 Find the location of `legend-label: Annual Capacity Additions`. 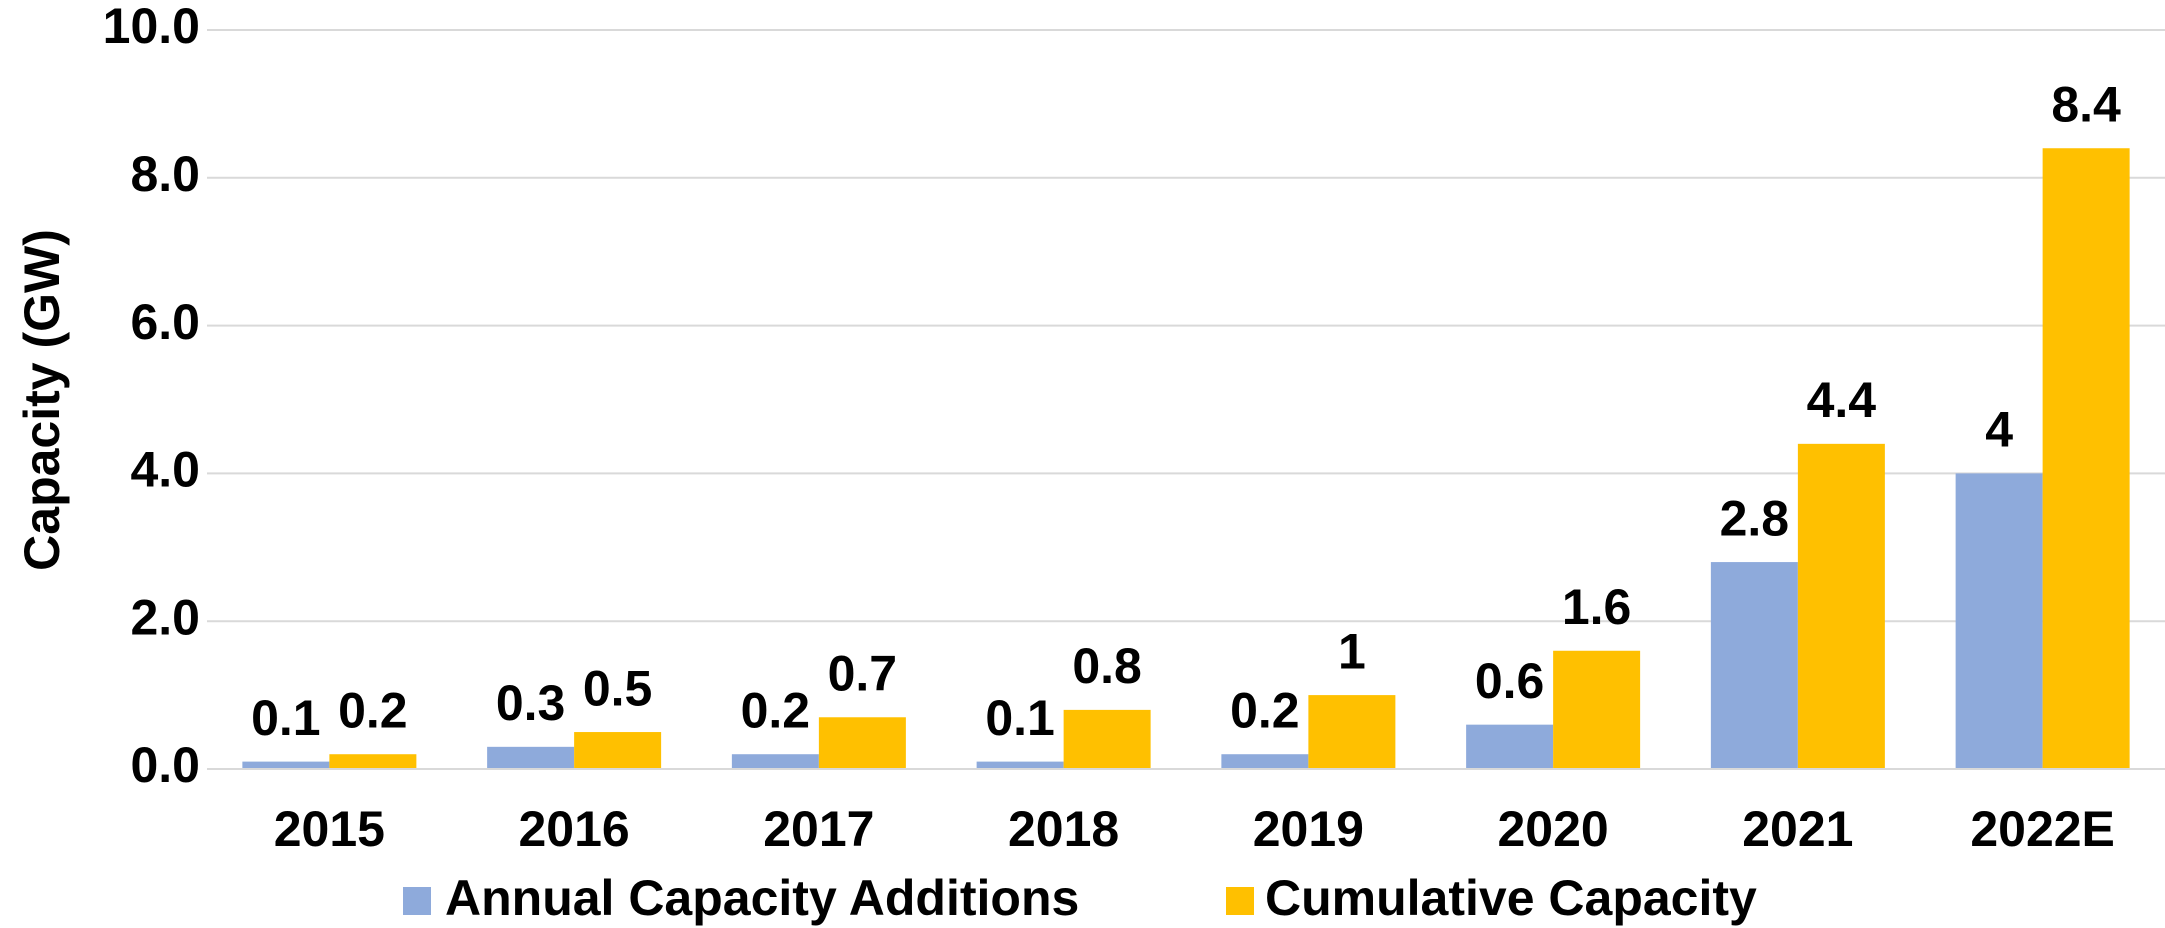

legend-label: Annual Capacity Additions is located at coordinates (762, 898).